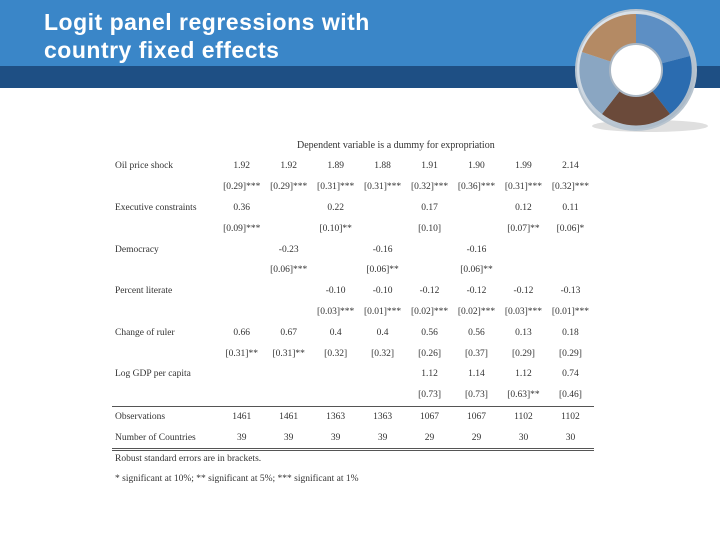  What do you see at coordinates (476, 353) in the screenshot?
I see `table-cell: [0.37]` at bounding box center [476, 353].